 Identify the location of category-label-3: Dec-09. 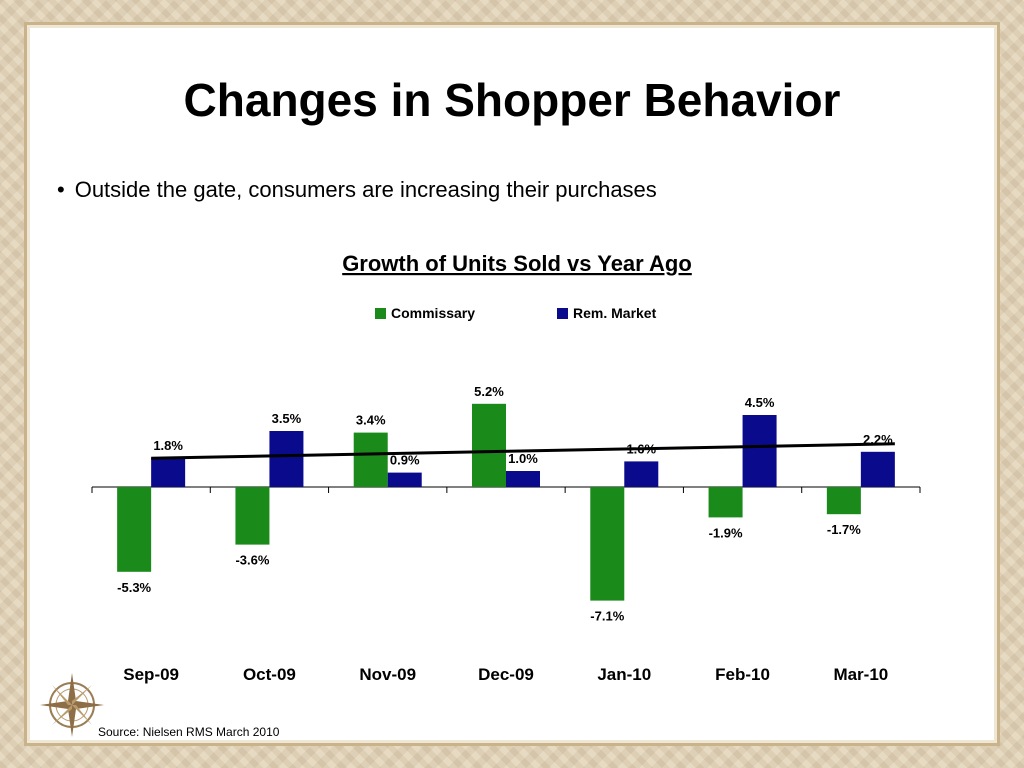
(506, 674).